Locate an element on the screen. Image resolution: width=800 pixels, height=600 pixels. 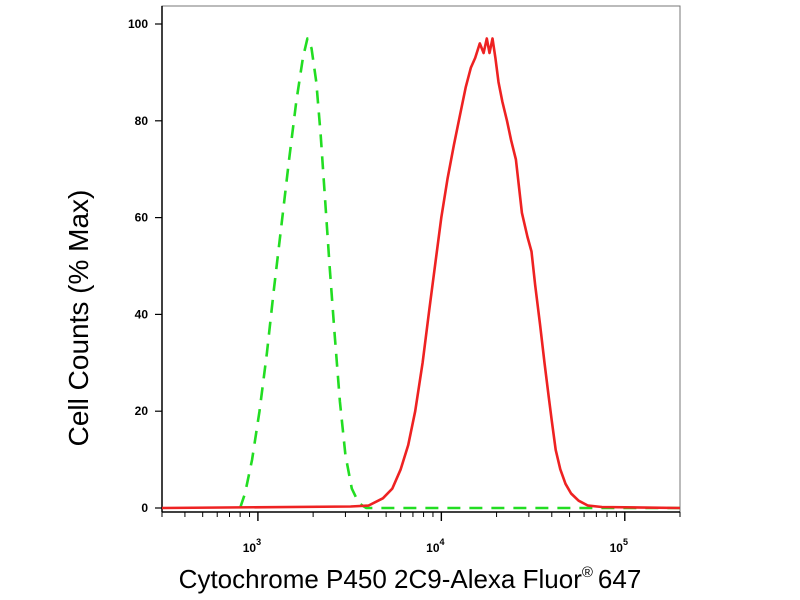
y-tick-label: 80 is located at coordinates (142, 121).